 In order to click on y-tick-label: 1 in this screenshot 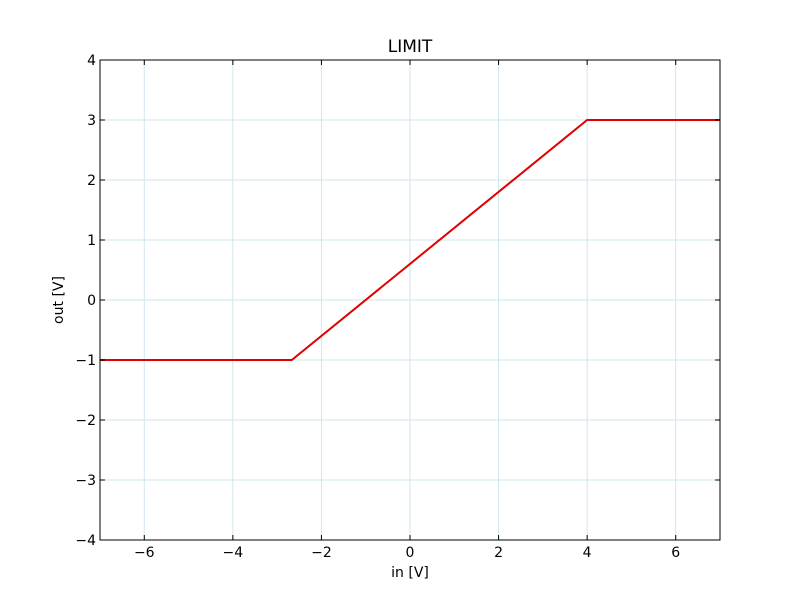, I will do `click(91, 241)`.